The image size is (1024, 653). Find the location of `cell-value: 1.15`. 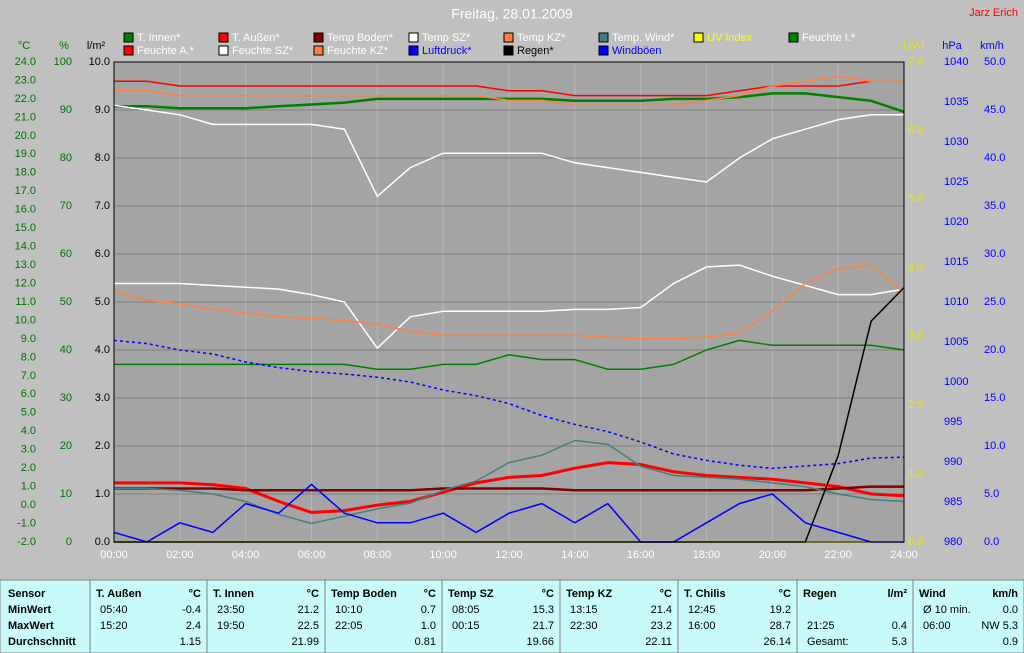

cell-value: 1.15 is located at coordinates (190, 642).